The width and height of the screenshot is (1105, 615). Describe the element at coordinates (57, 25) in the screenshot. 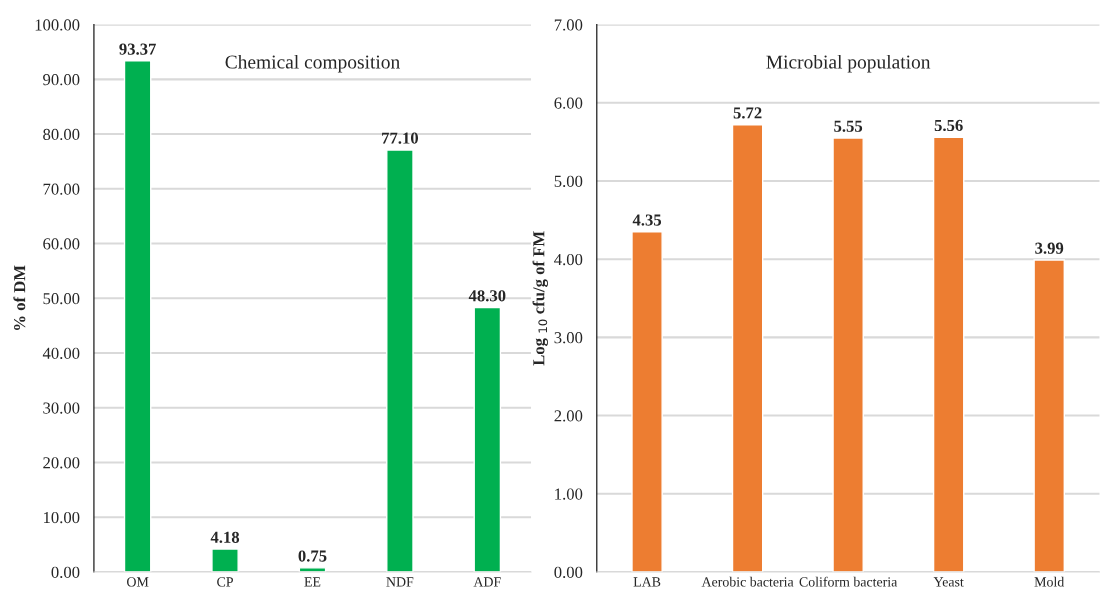

I see `y-tick-label: 100.00` at that location.